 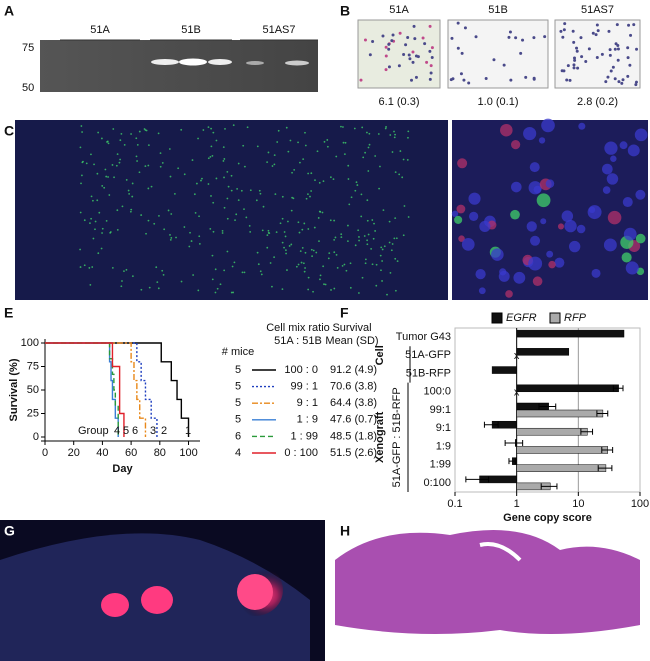 I want to click on image-title: 51A, so click(x=399, y=10).